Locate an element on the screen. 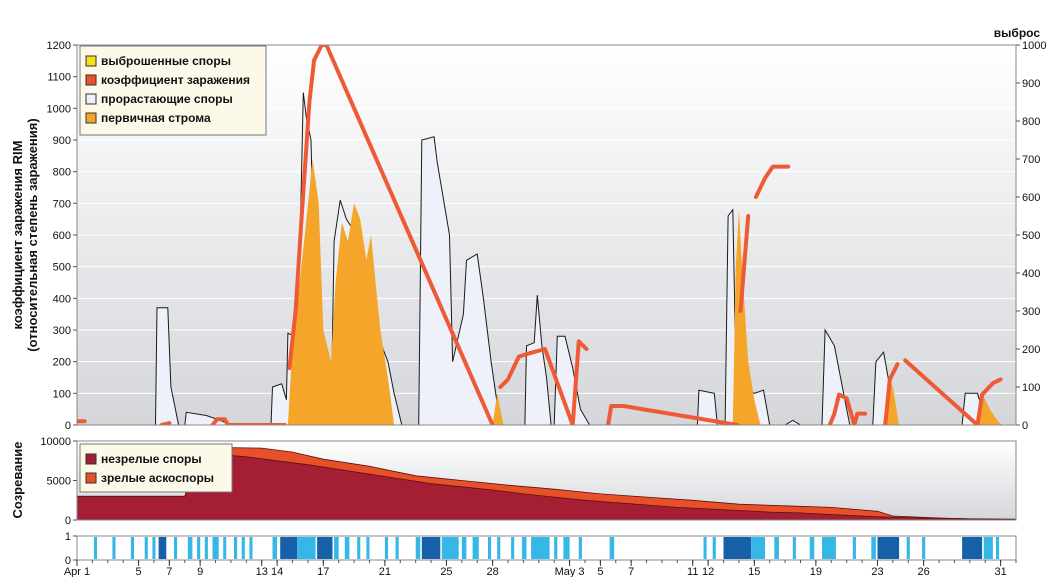 The width and height of the screenshot is (1052, 577). x-tick-label: 31 is located at coordinates (1000, 571).